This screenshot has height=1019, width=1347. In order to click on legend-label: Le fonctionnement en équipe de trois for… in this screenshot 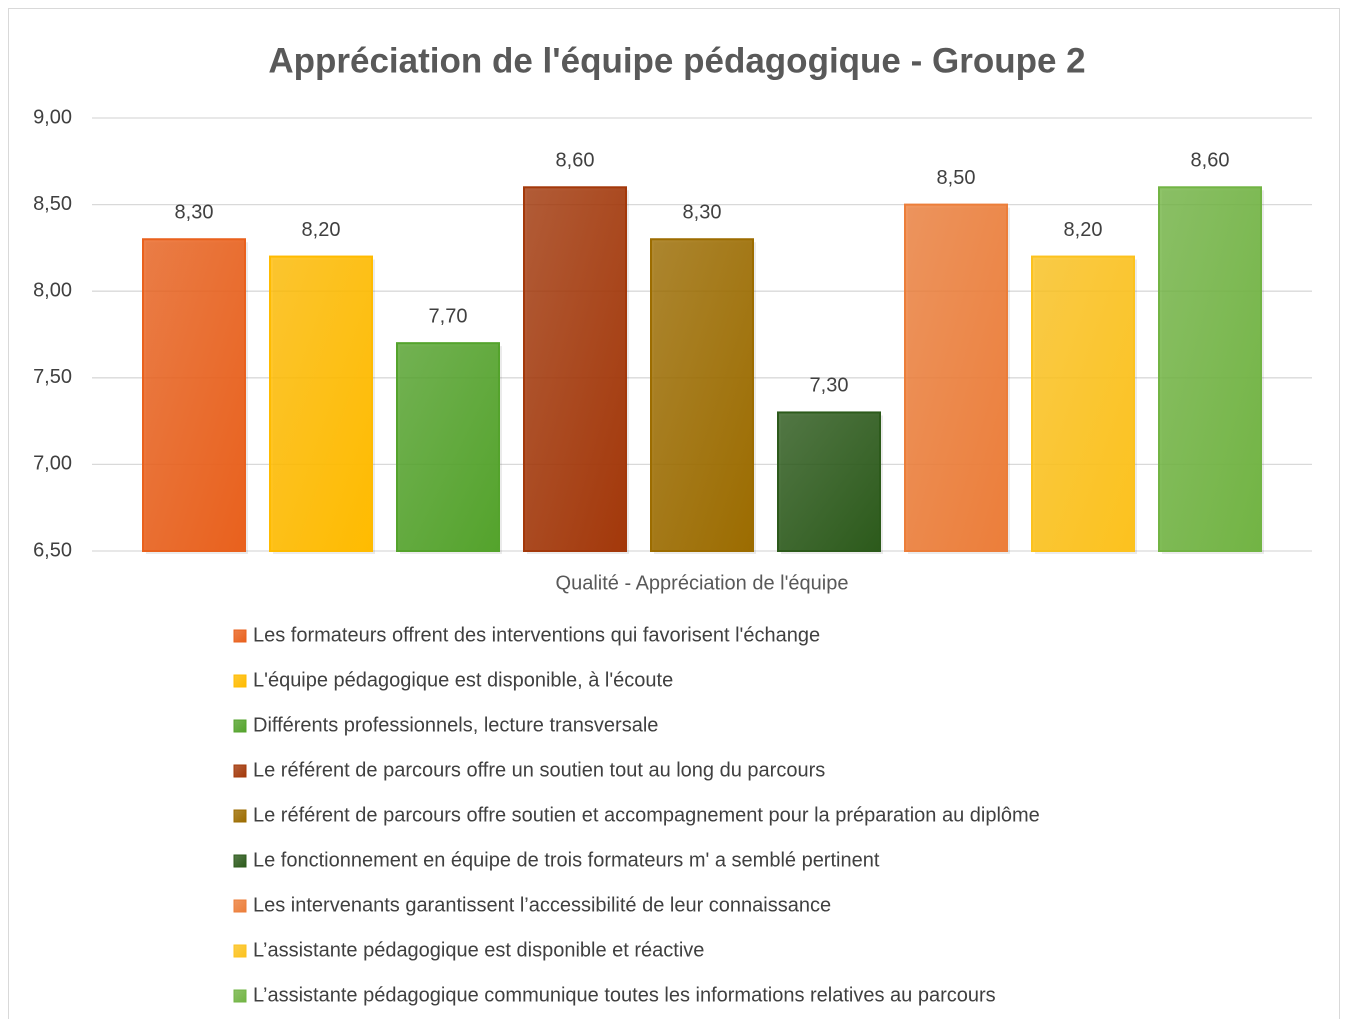, I will do `click(566, 860)`.